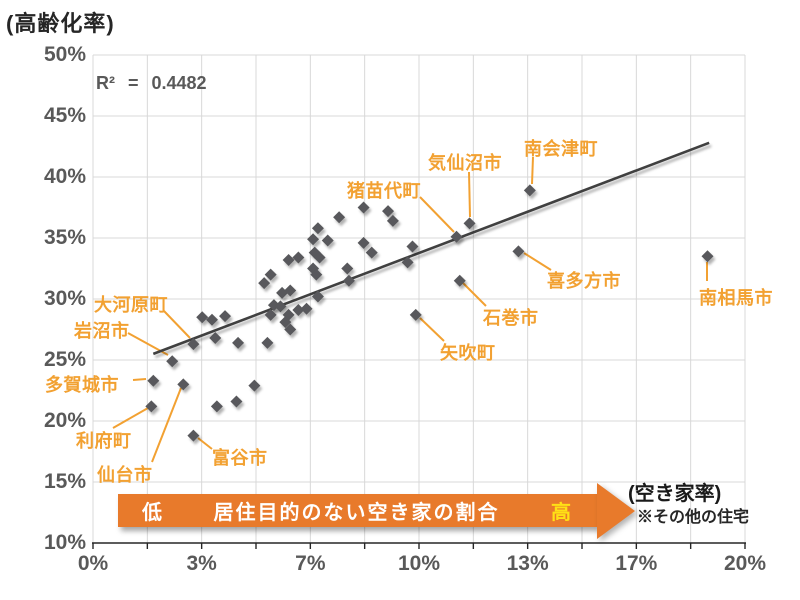  I want to click on banner-low-label: 低, so click(152, 513).